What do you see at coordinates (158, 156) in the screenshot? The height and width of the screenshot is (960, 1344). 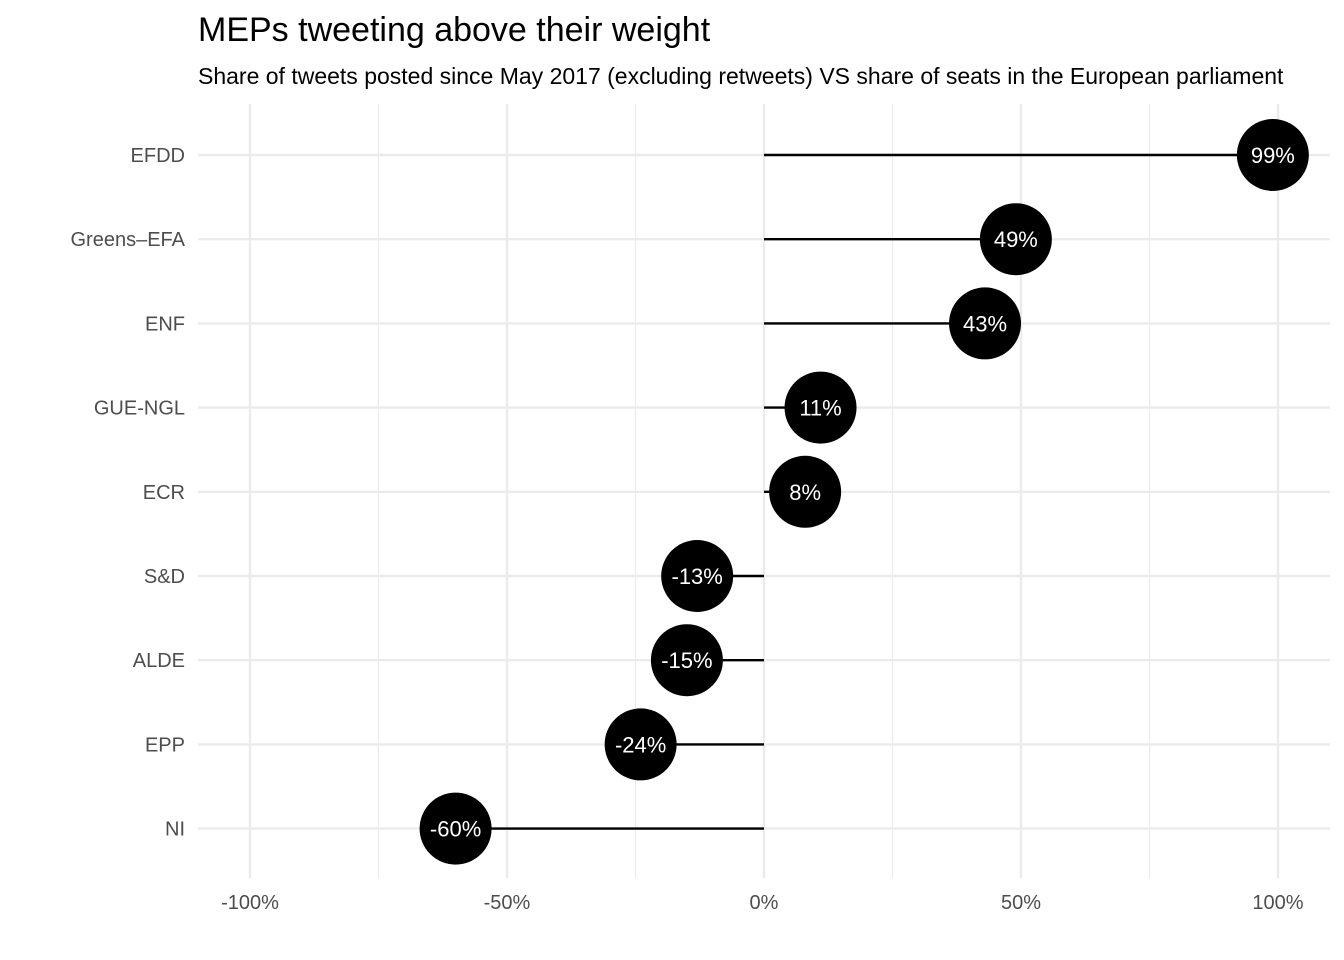 I see `category-label: EFDD` at bounding box center [158, 156].